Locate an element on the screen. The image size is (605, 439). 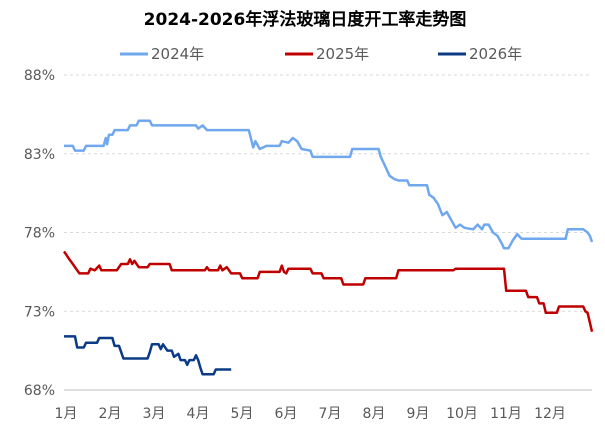
x-tick-label: 10月 is located at coordinates (462, 414).